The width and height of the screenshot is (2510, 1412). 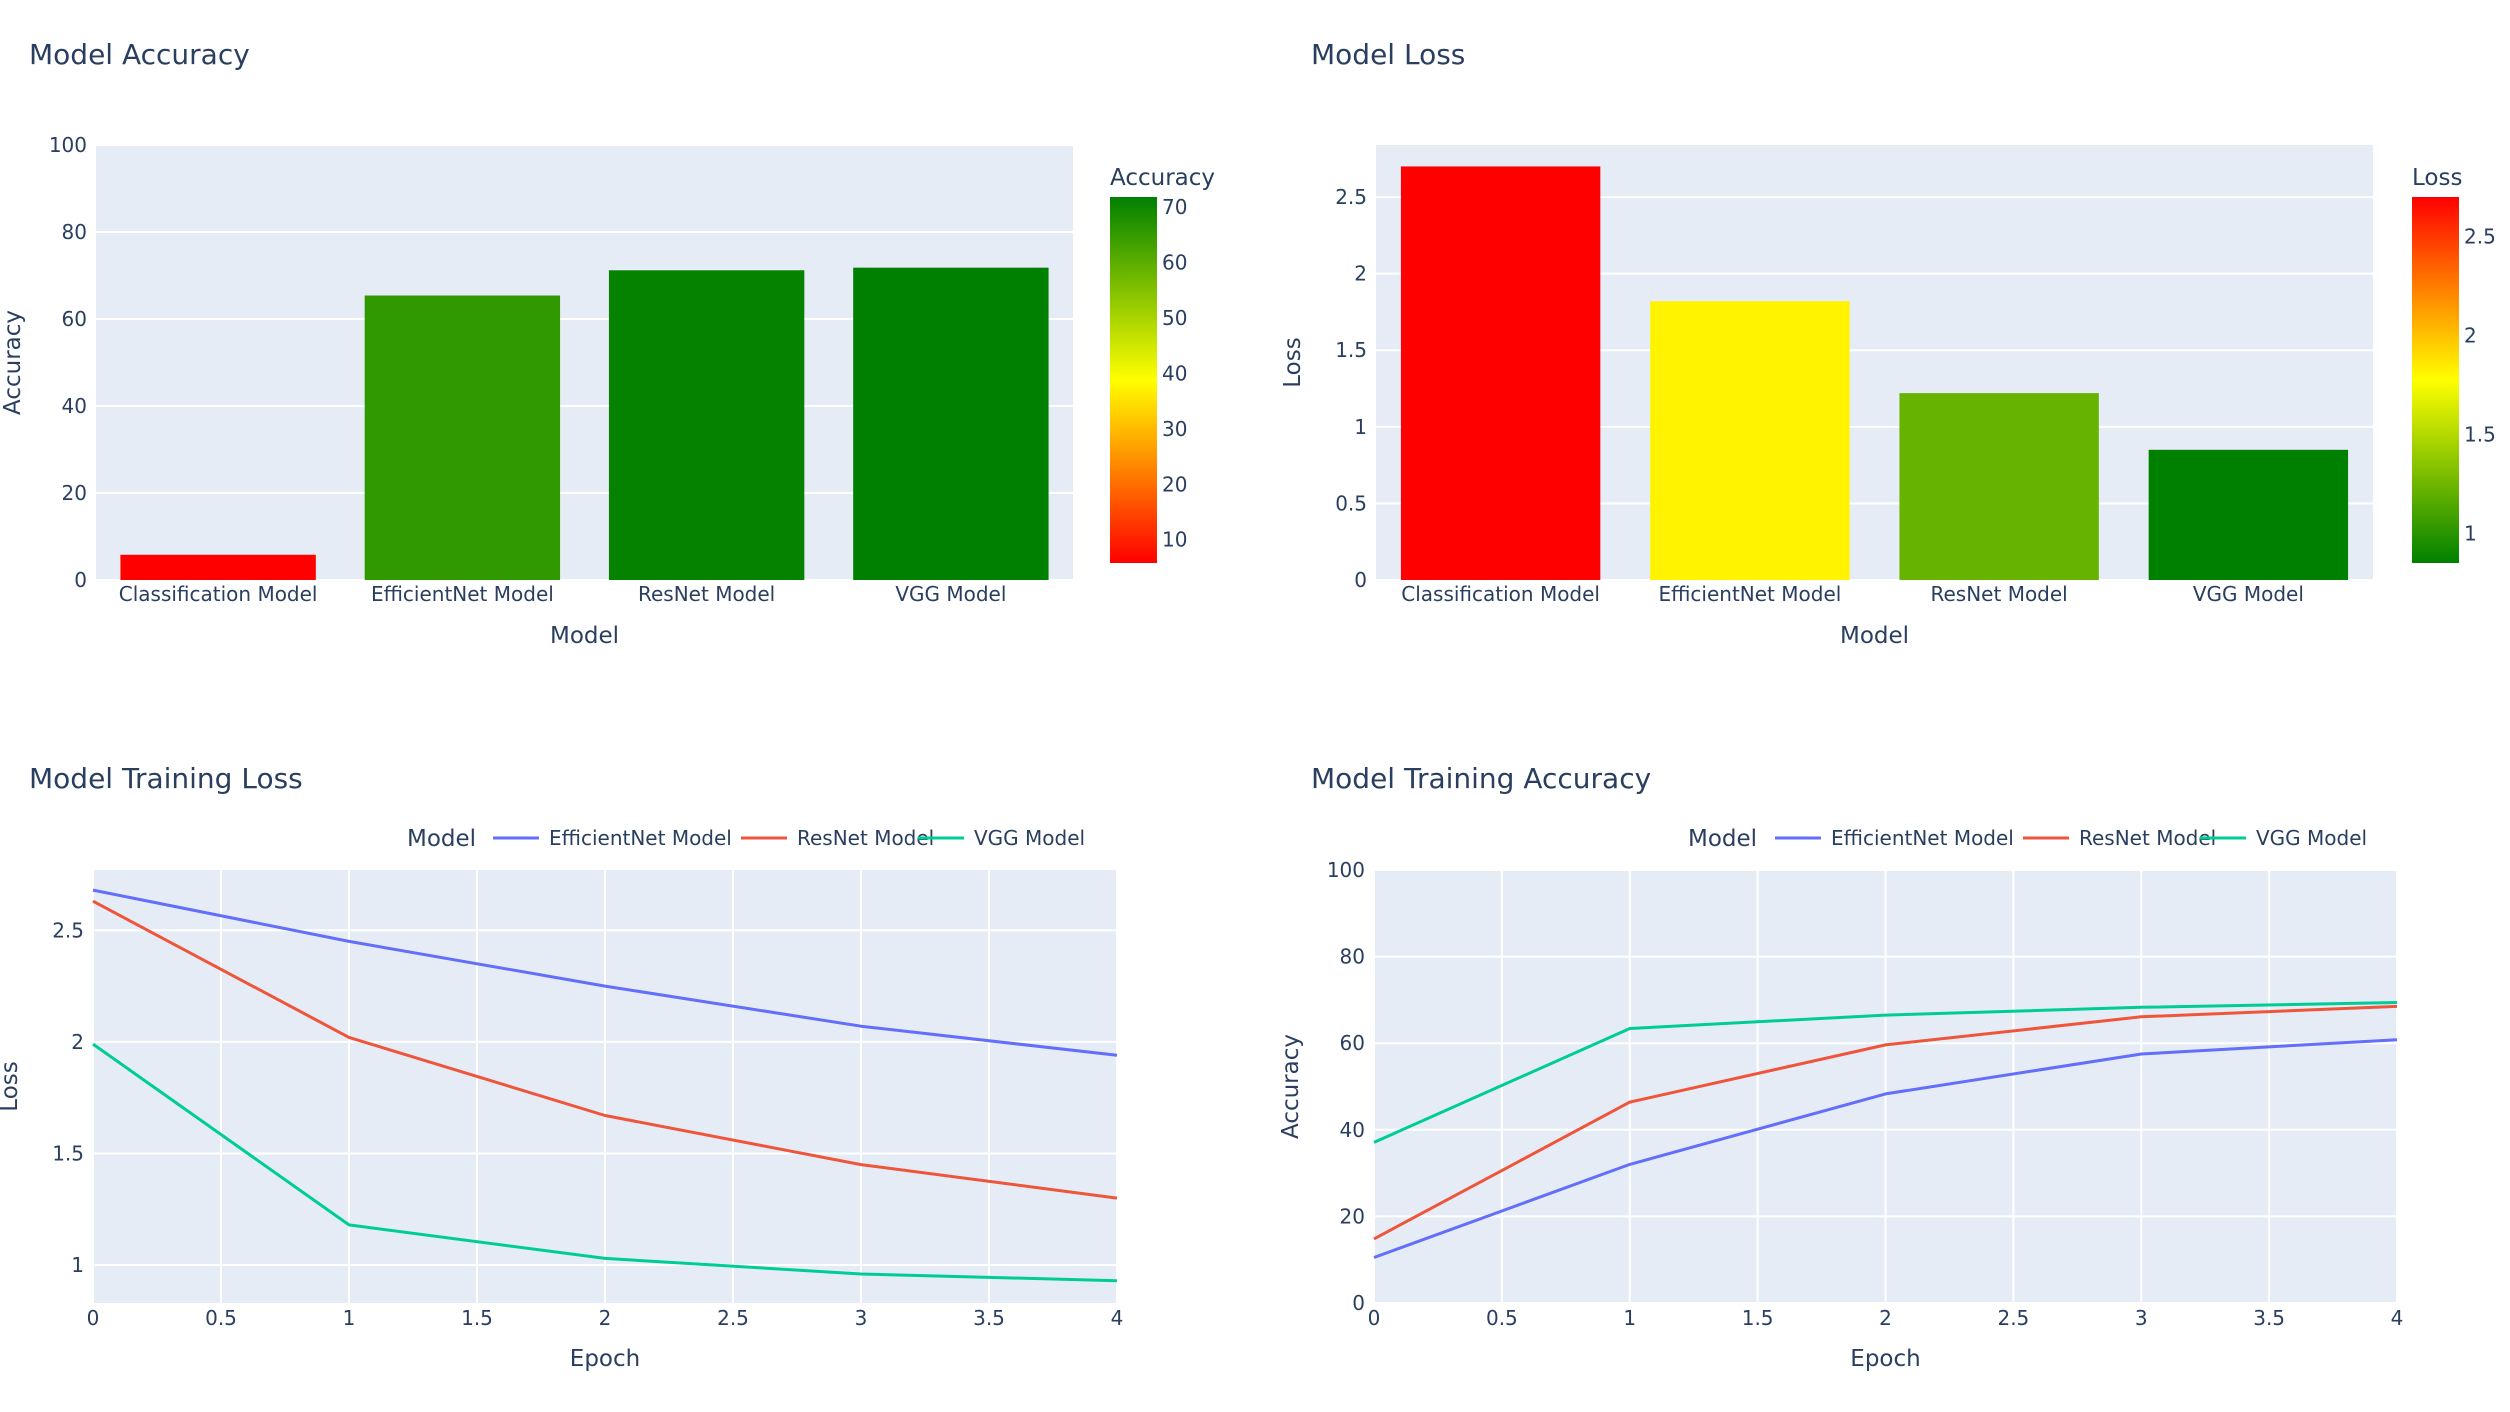 I want to click on x-tick-label: 3.5, so click(x=2269, y=1318).